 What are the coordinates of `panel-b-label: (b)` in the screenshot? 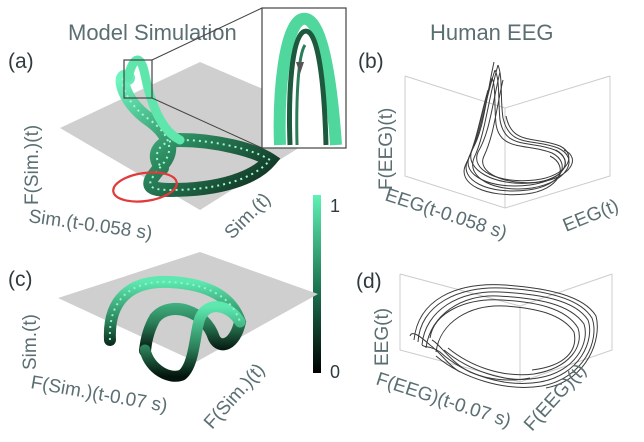 It's located at (371, 61).